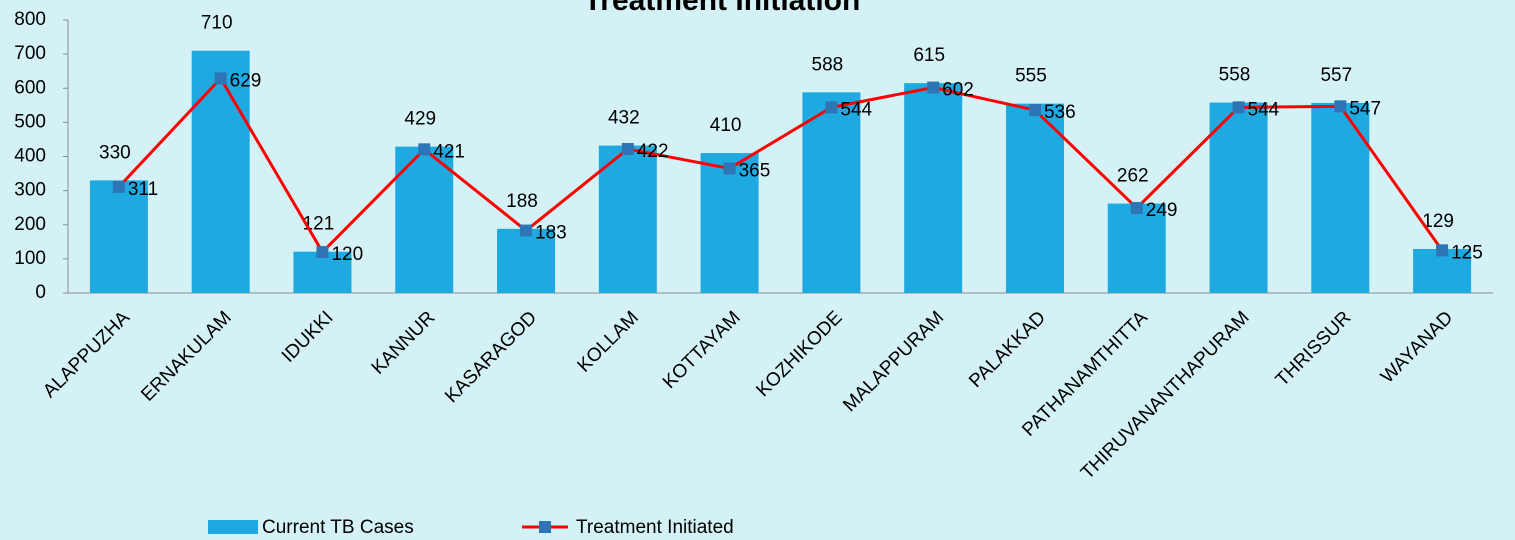  What do you see at coordinates (186, 356) in the screenshot?
I see `x-tick-label: ERNAKULAM` at bounding box center [186, 356].